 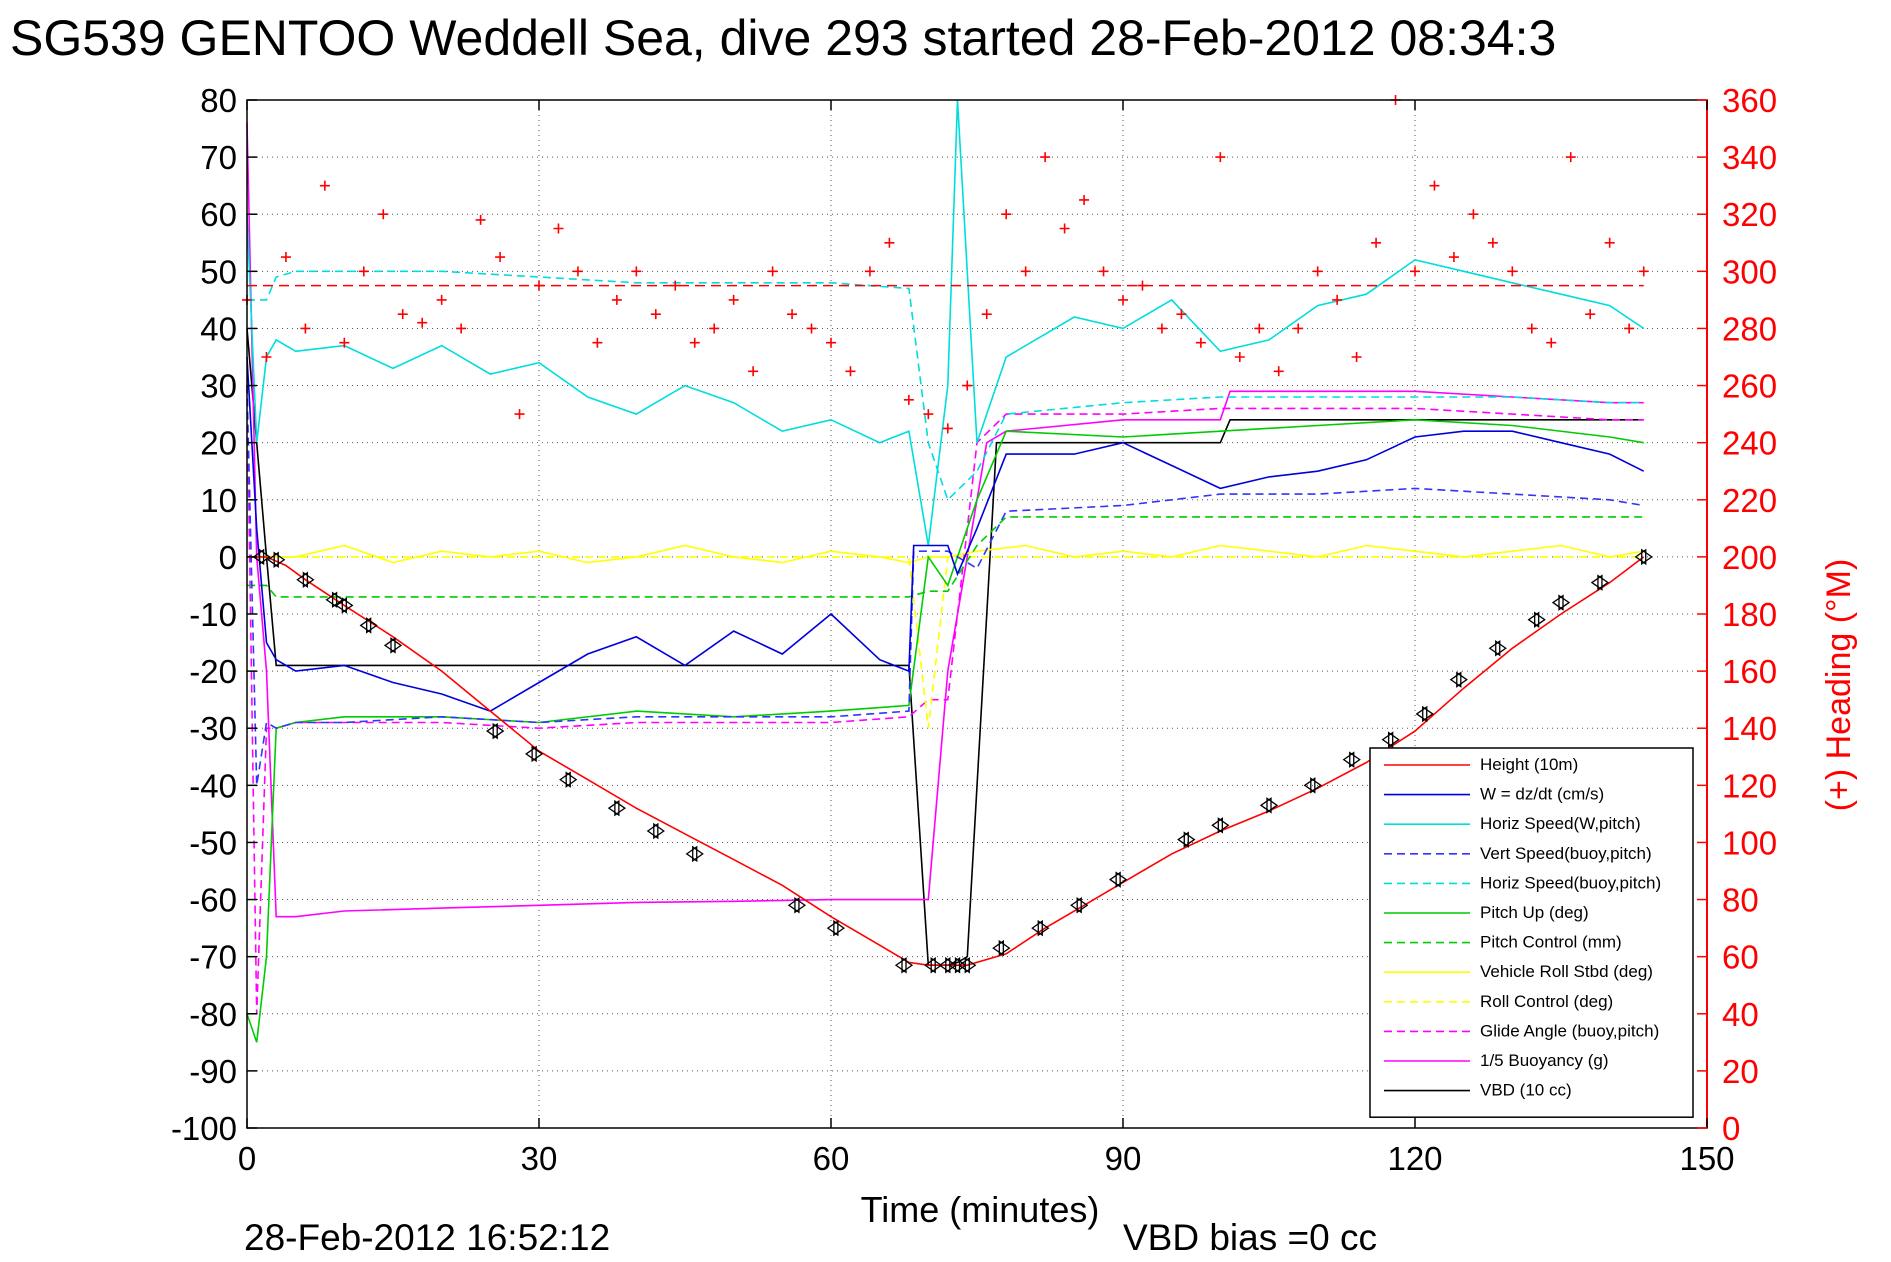 I want to click on y-tick-label: -30, so click(x=213, y=728).